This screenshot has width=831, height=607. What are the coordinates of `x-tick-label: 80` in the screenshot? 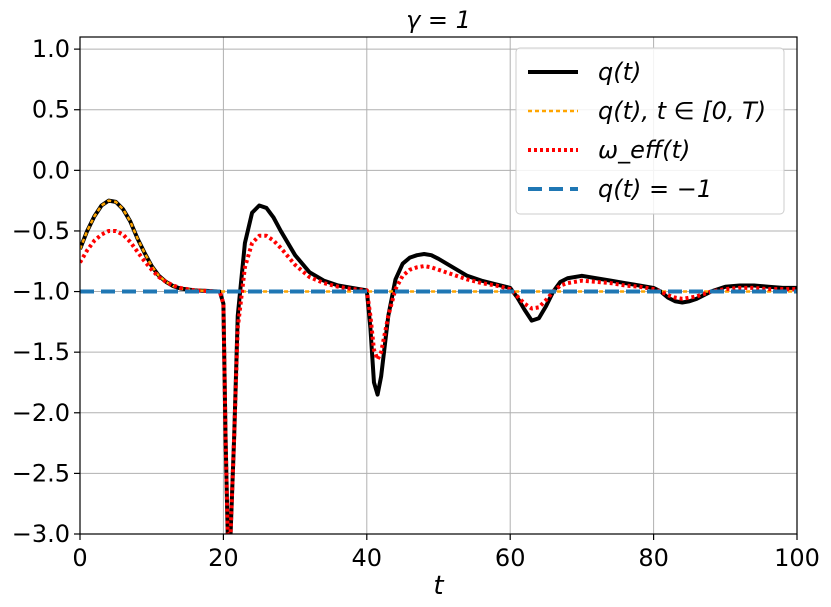 It's located at (653, 558).